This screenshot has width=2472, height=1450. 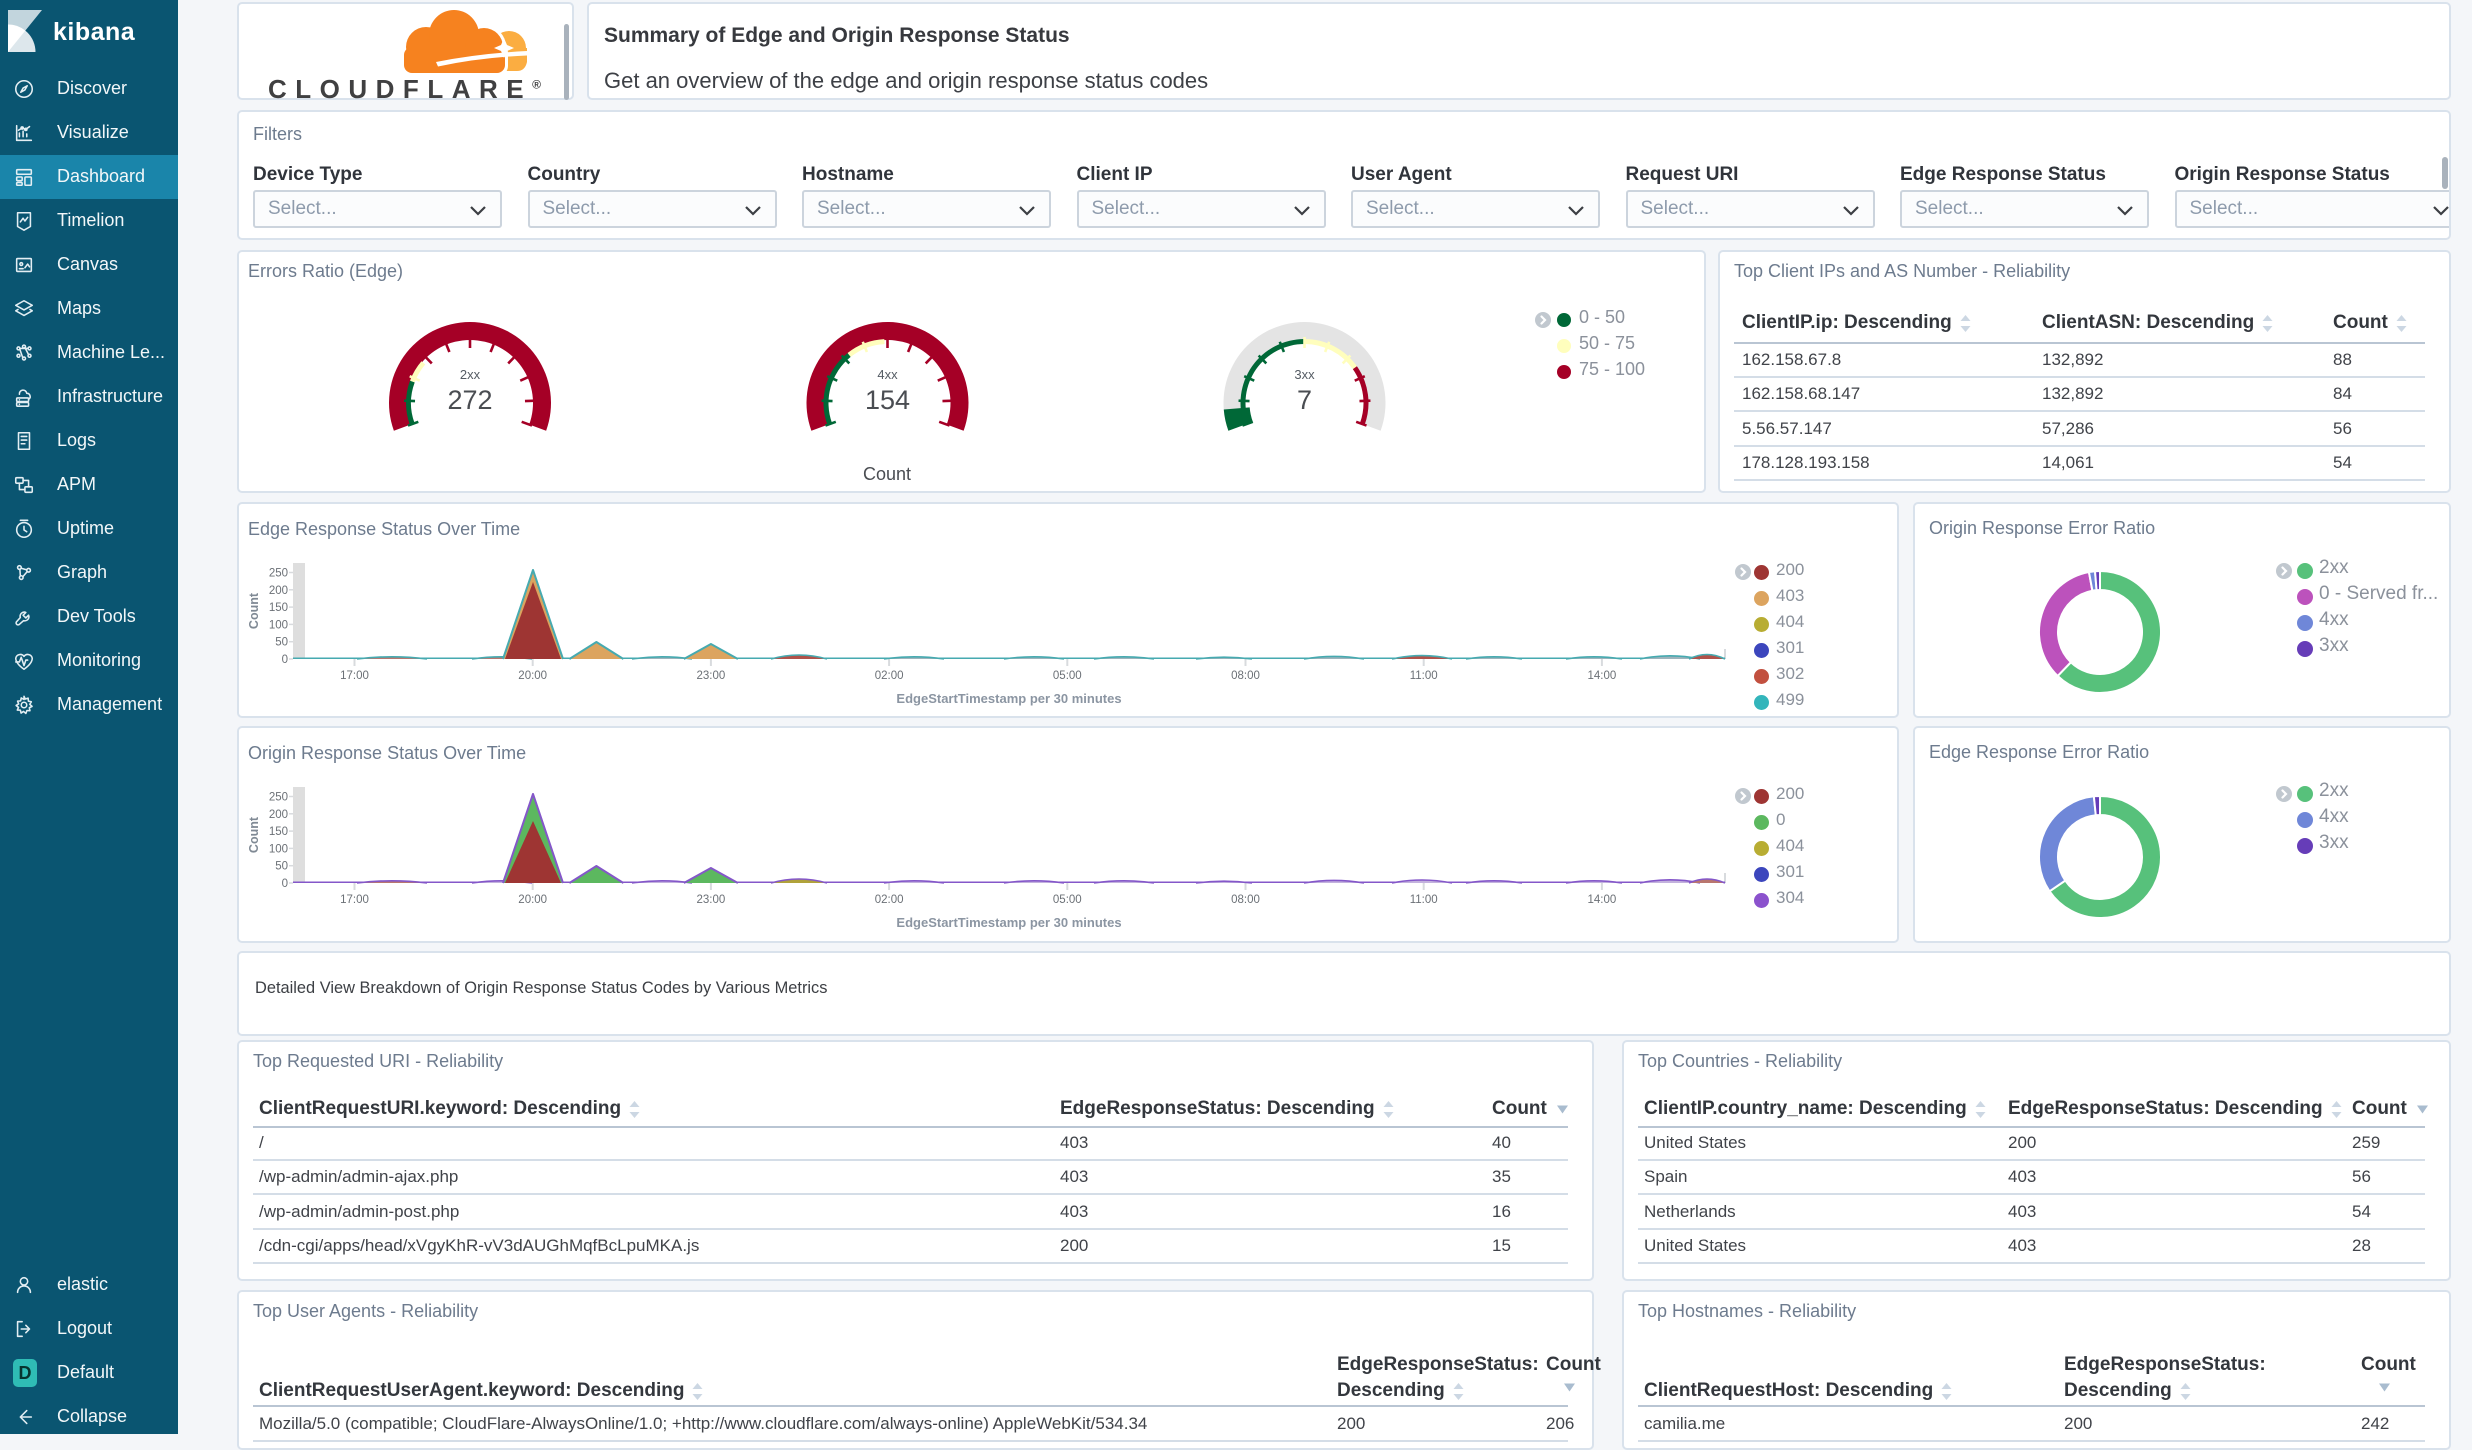 I want to click on svg-text: 2xx, so click(x=470, y=374).